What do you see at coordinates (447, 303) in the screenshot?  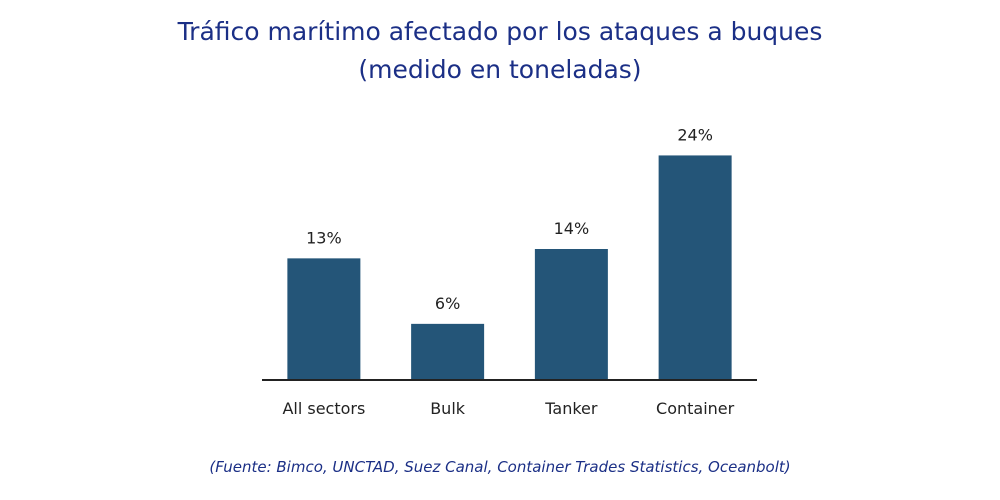 I see `data-label: 6%` at bounding box center [447, 303].